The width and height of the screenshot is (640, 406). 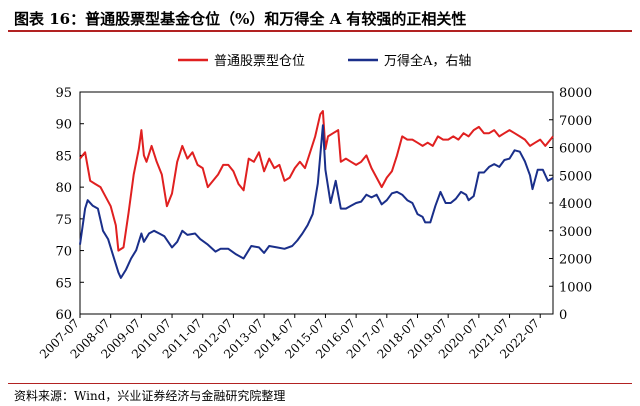 I want to click on y2-tick-label: 1000, so click(x=575, y=287).